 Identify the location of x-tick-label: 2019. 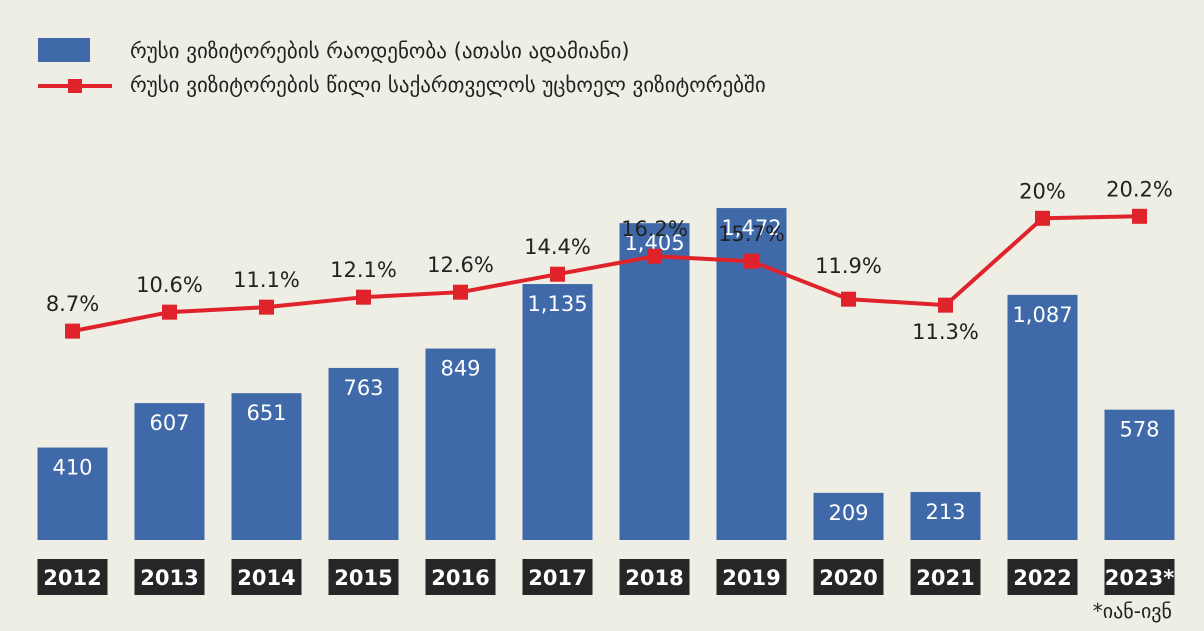
(751, 578).